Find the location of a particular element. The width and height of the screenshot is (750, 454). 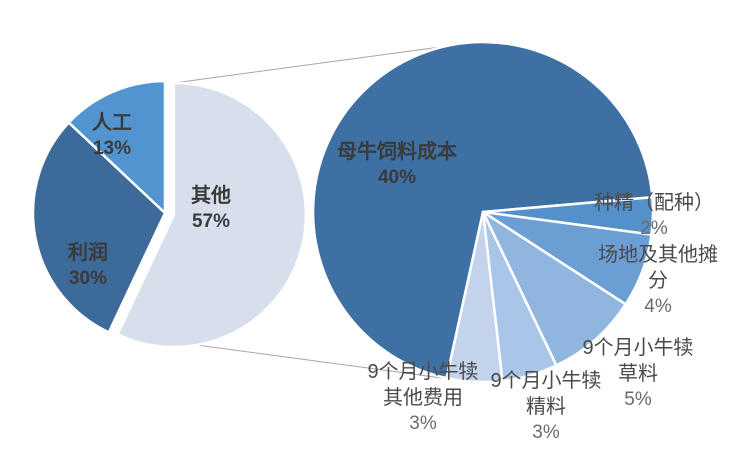

label-lirun: 利润 30% is located at coordinates (88, 266).